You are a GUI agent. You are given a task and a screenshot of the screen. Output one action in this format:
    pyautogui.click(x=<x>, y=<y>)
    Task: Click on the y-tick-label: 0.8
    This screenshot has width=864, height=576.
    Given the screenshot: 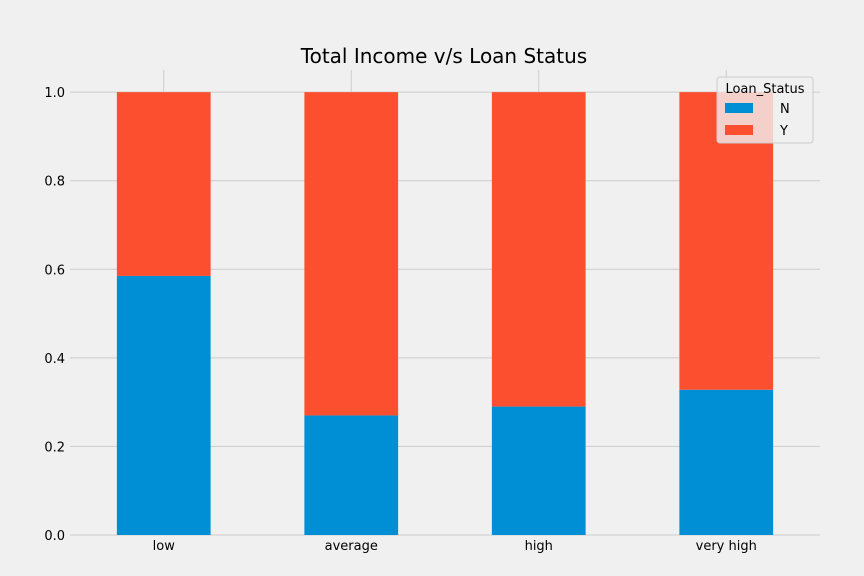 What is the action you would take?
    pyautogui.click(x=54, y=182)
    